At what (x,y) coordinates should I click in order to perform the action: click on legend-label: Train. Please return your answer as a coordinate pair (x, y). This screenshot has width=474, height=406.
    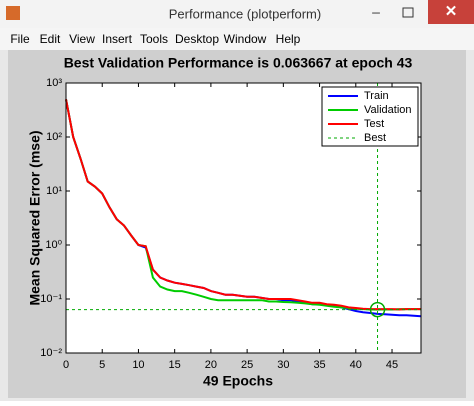
    Looking at the image, I should click on (376, 96).